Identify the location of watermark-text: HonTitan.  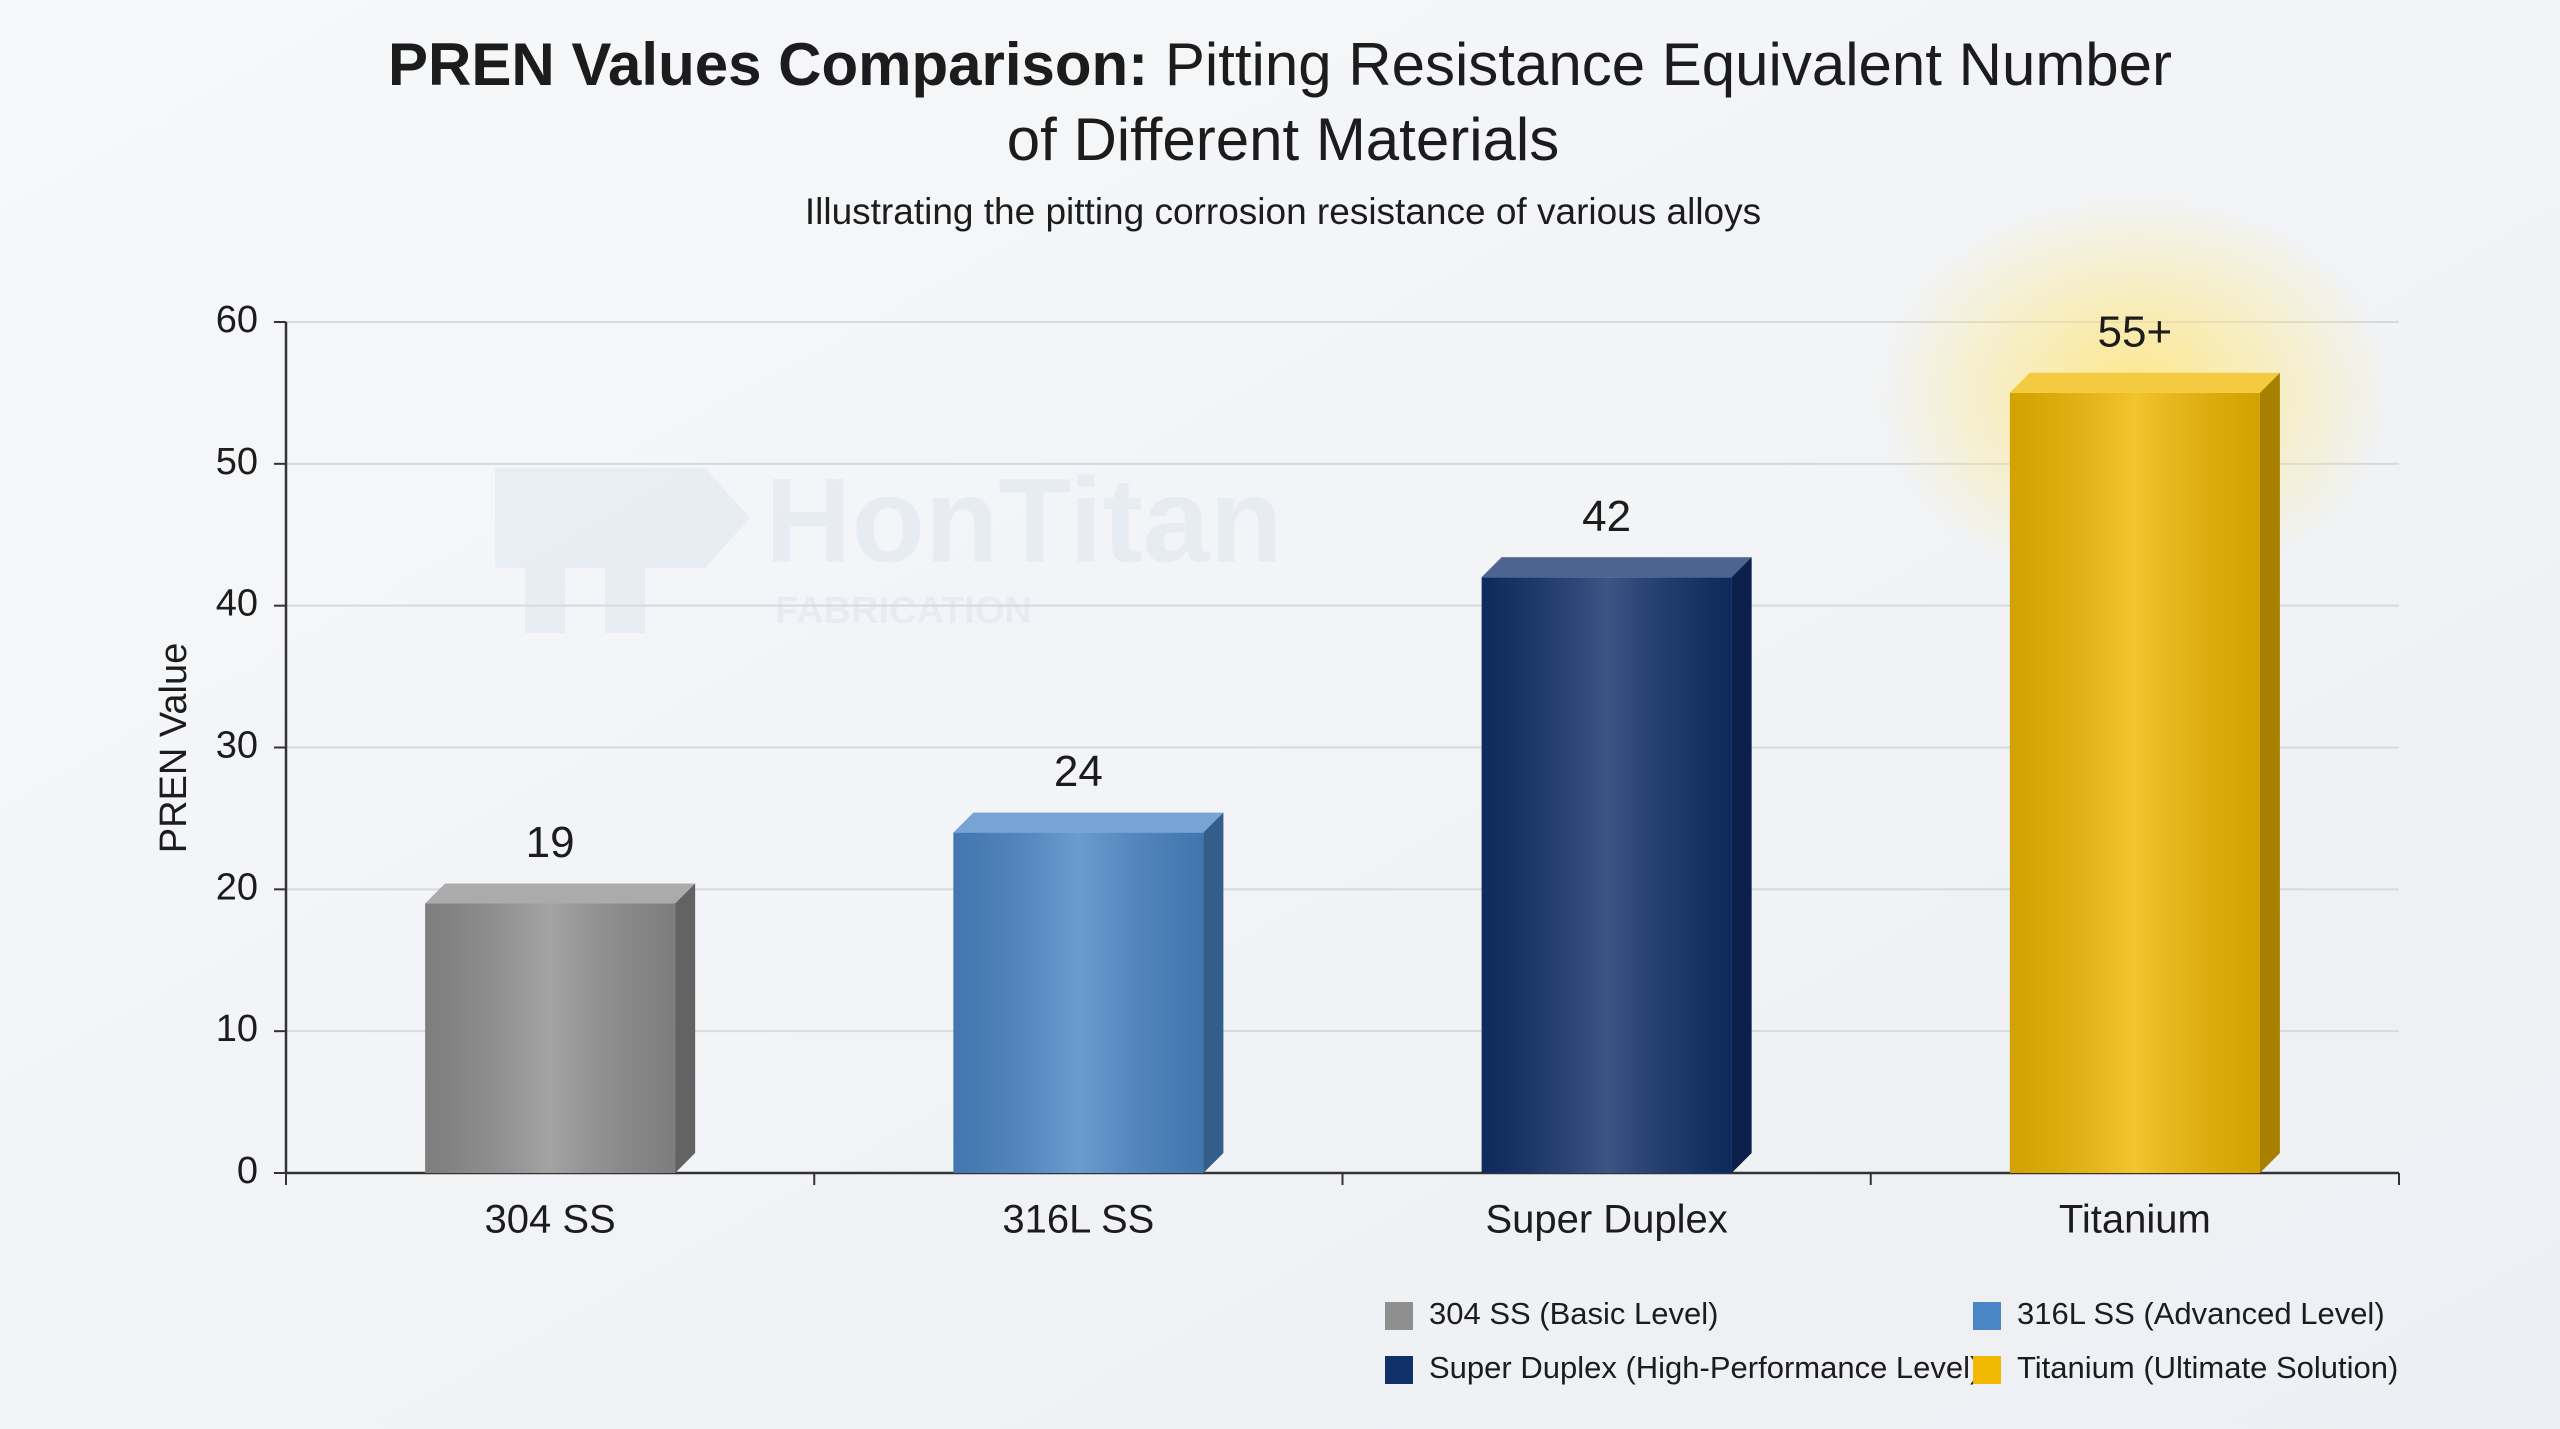
(1024, 521).